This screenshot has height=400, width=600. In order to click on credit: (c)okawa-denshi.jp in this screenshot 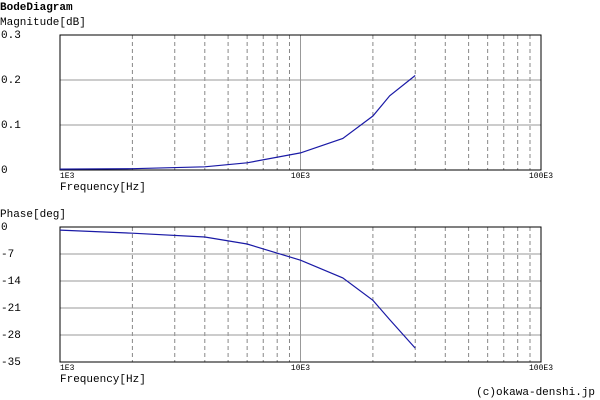, I will do `click(535, 393)`.